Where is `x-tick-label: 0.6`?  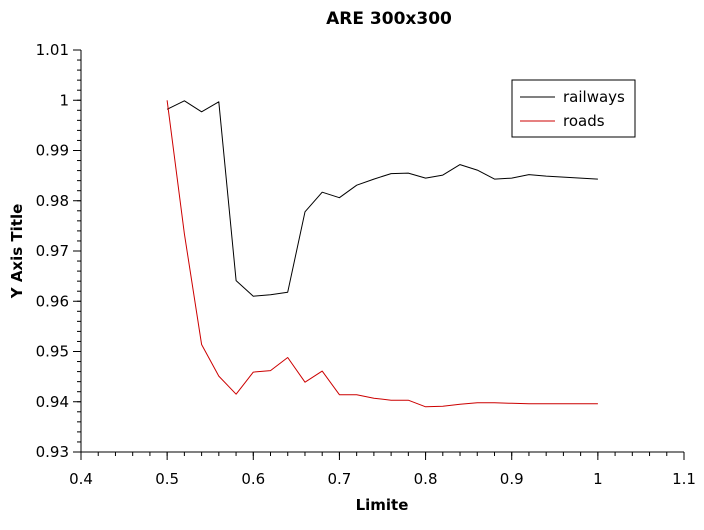 x-tick-label: 0.6 is located at coordinates (253, 479).